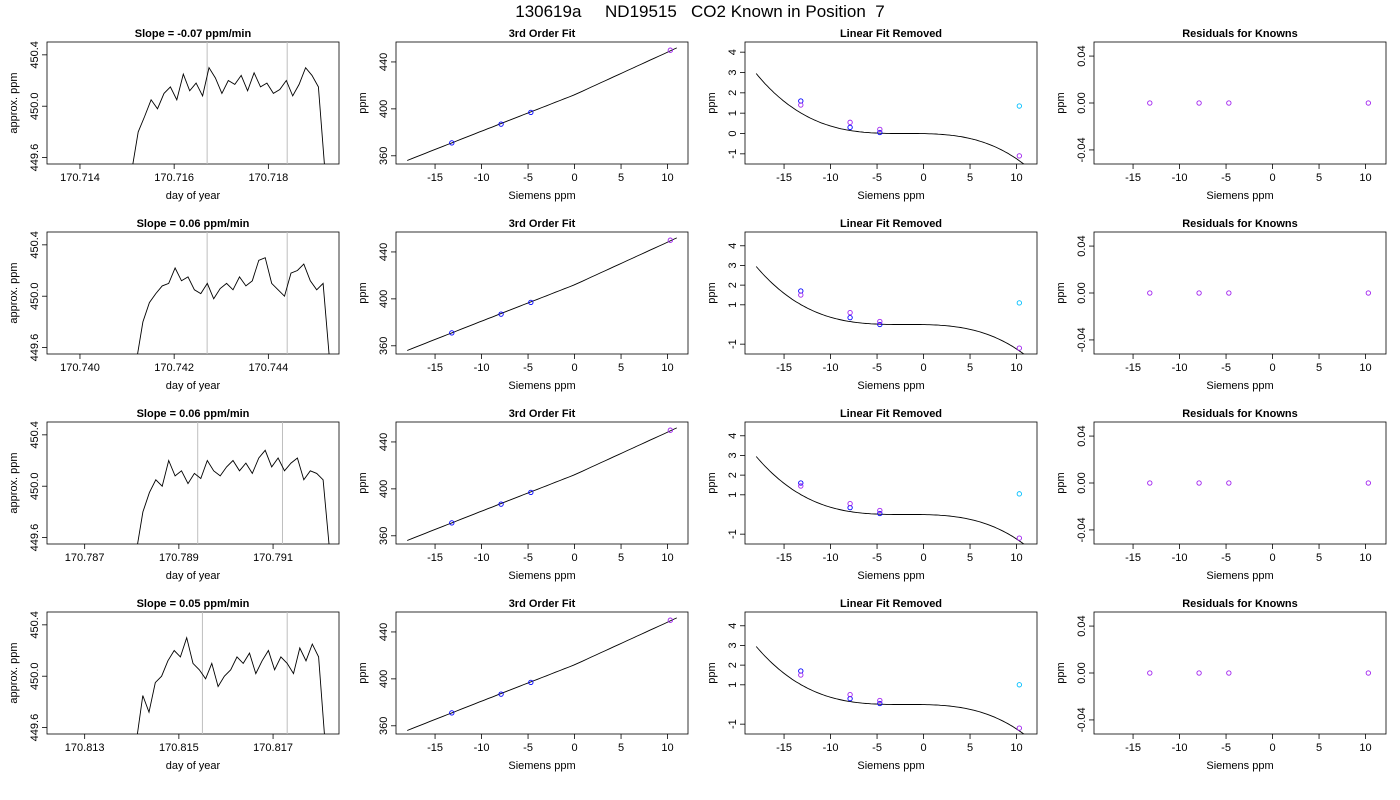  I want to click on series-line, so click(228, 115).